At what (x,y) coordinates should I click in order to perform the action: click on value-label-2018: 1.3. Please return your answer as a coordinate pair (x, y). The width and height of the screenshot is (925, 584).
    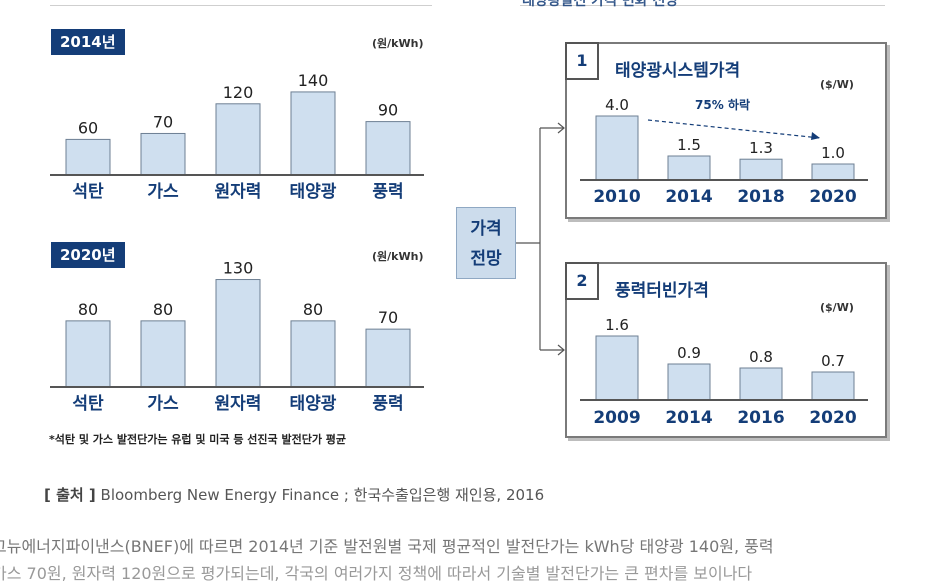
    Looking at the image, I should click on (761, 148).